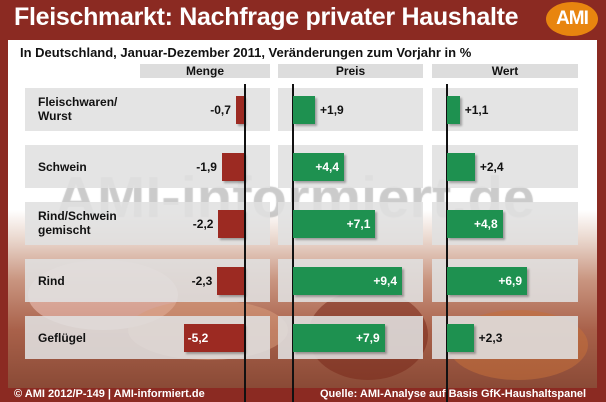 The height and width of the screenshot is (402, 606). I want to click on value-label: -2,3, so click(202, 281).